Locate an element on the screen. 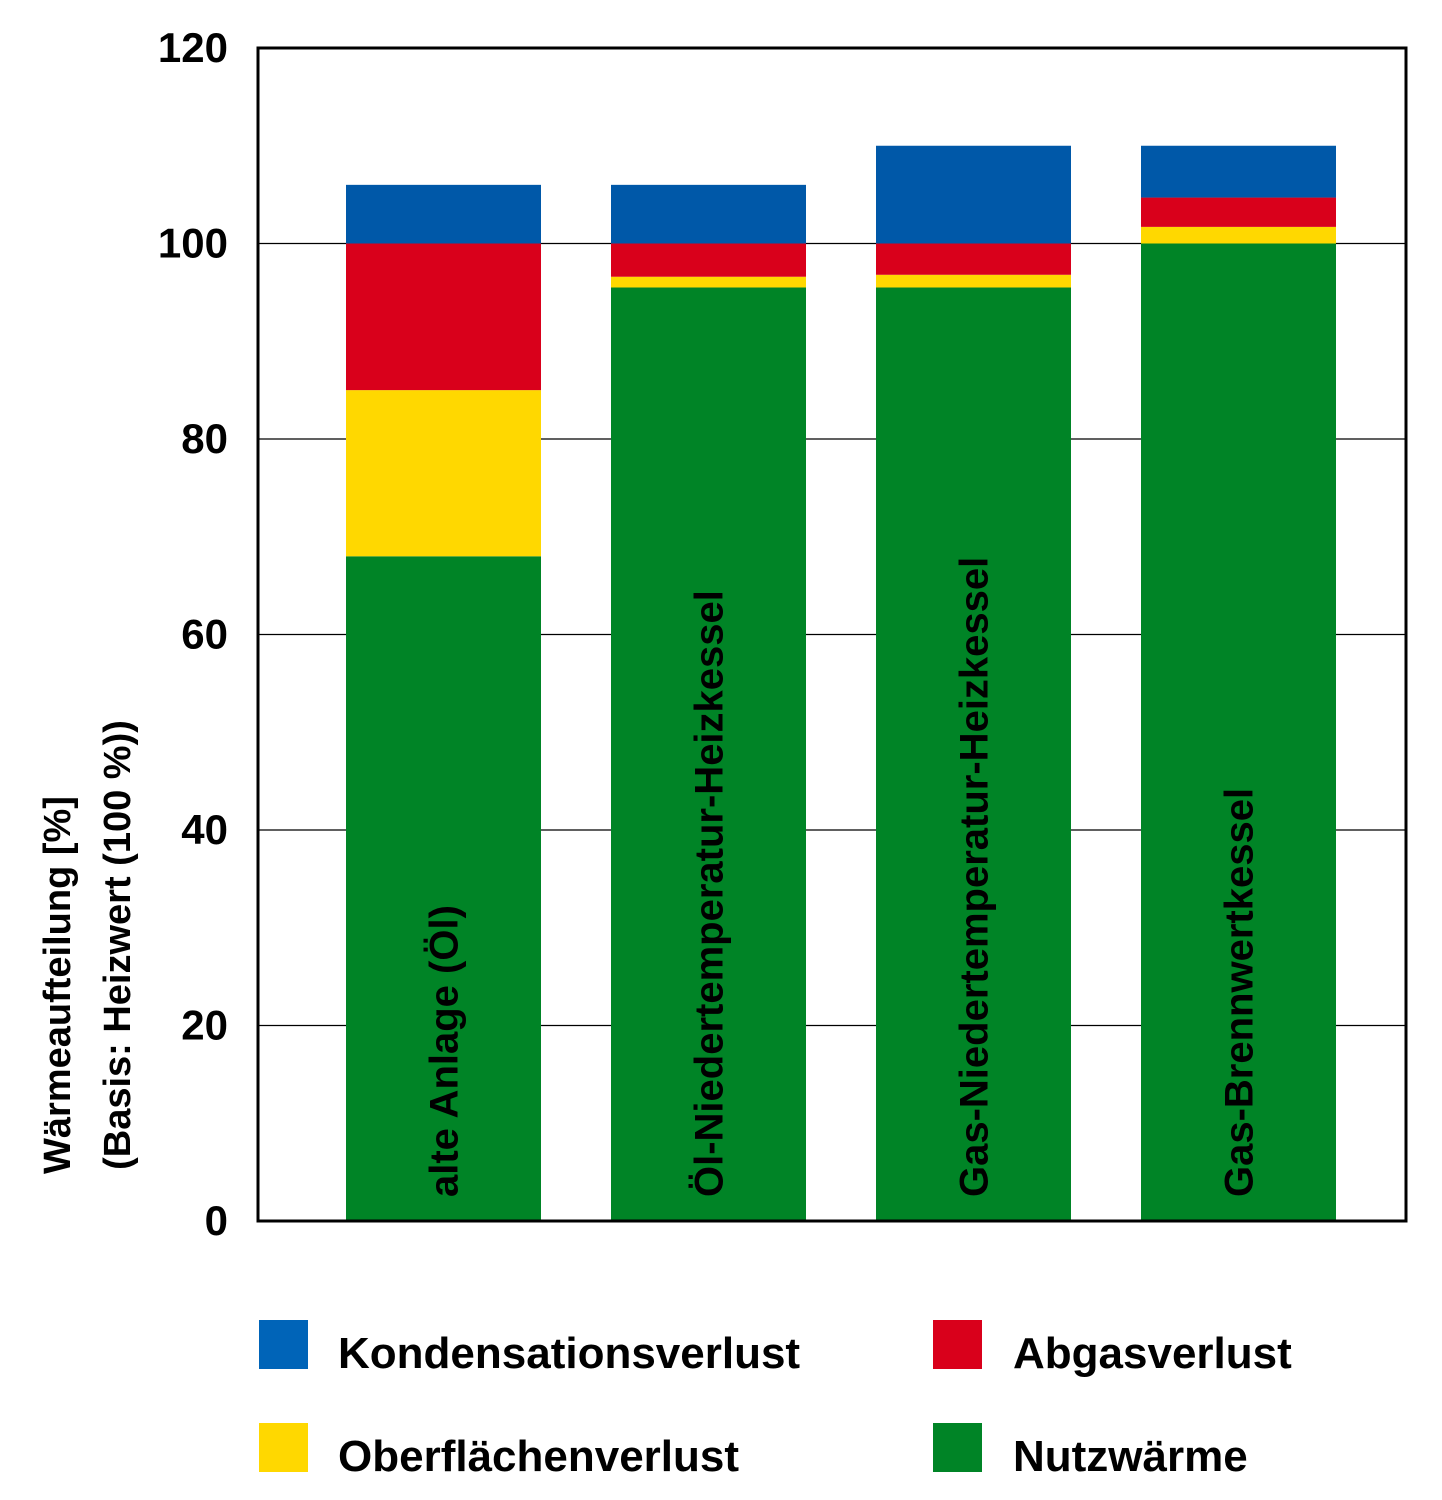  y-tick-label: 20 is located at coordinates (204, 1025).